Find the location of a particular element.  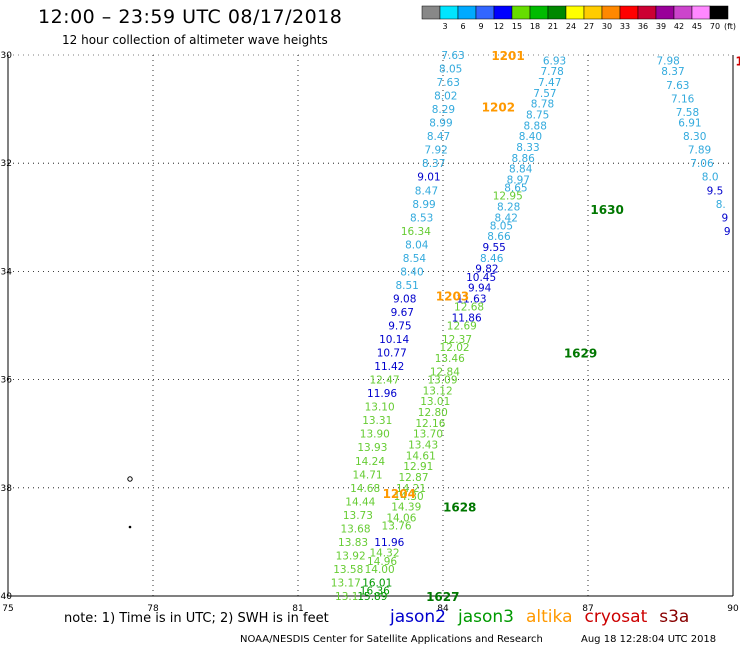

lat-tick-label: -38 is located at coordinates (6, 489).